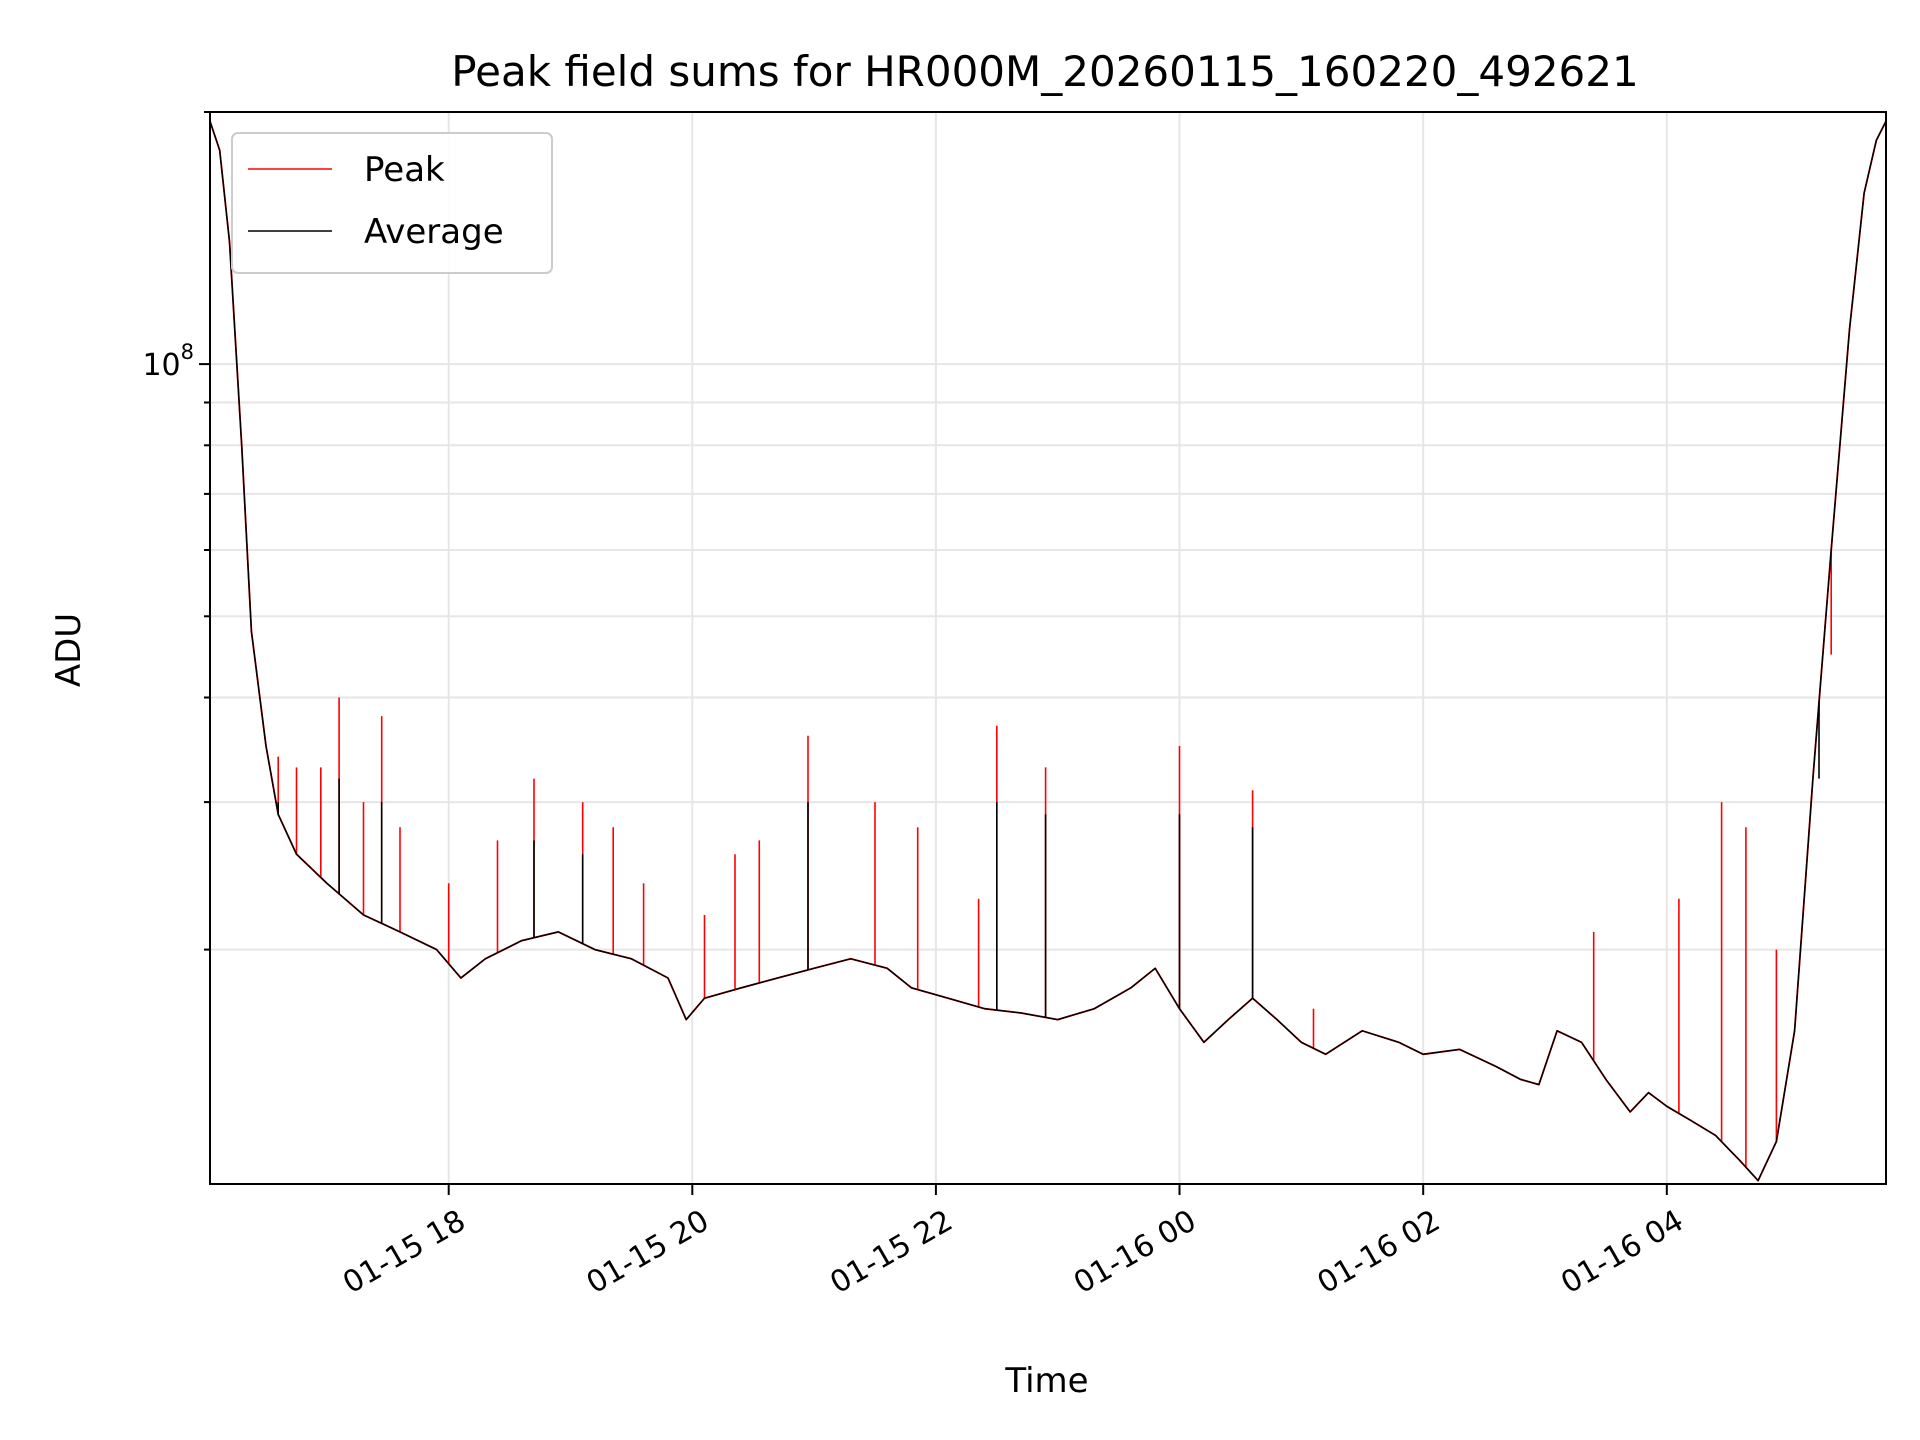 Image resolution: width=1920 pixels, height=1440 pixels. What do you see at coordinates (168, 361) in the screenshot?
I see `y-tick-label: 108` at bounding box center [168, 361].